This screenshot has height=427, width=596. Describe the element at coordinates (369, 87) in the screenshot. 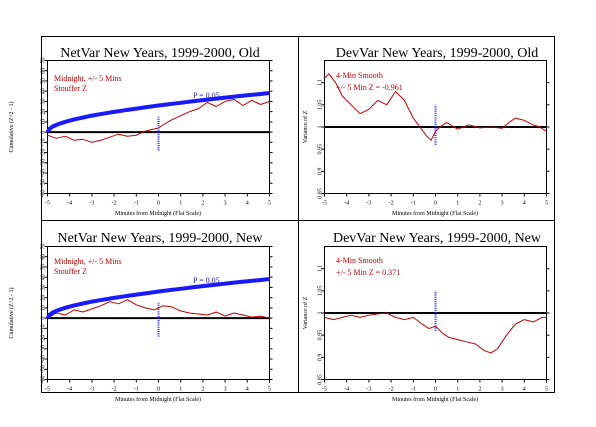

I see `annotation-z-score: +/- 5 Min Z = -0.961` at that location.